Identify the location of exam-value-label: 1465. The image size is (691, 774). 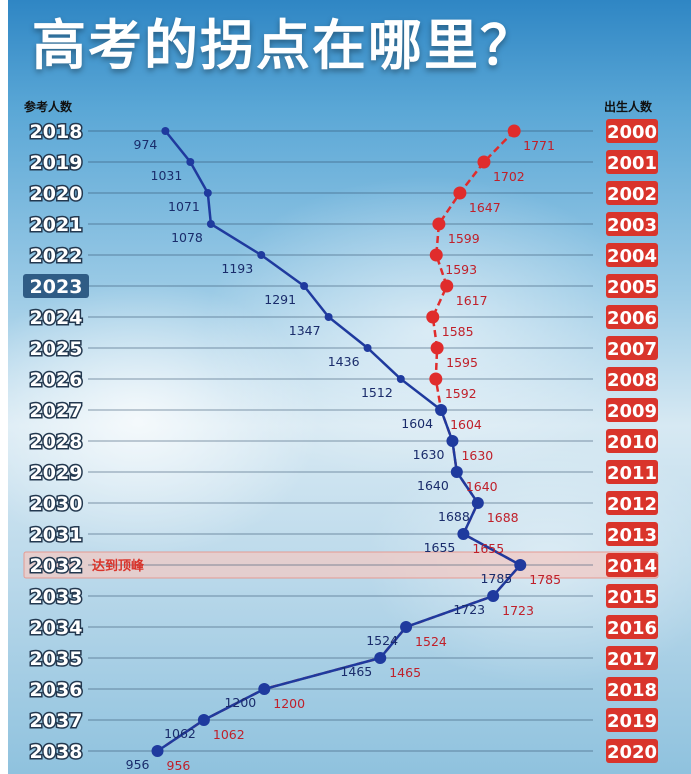
(356, 671).